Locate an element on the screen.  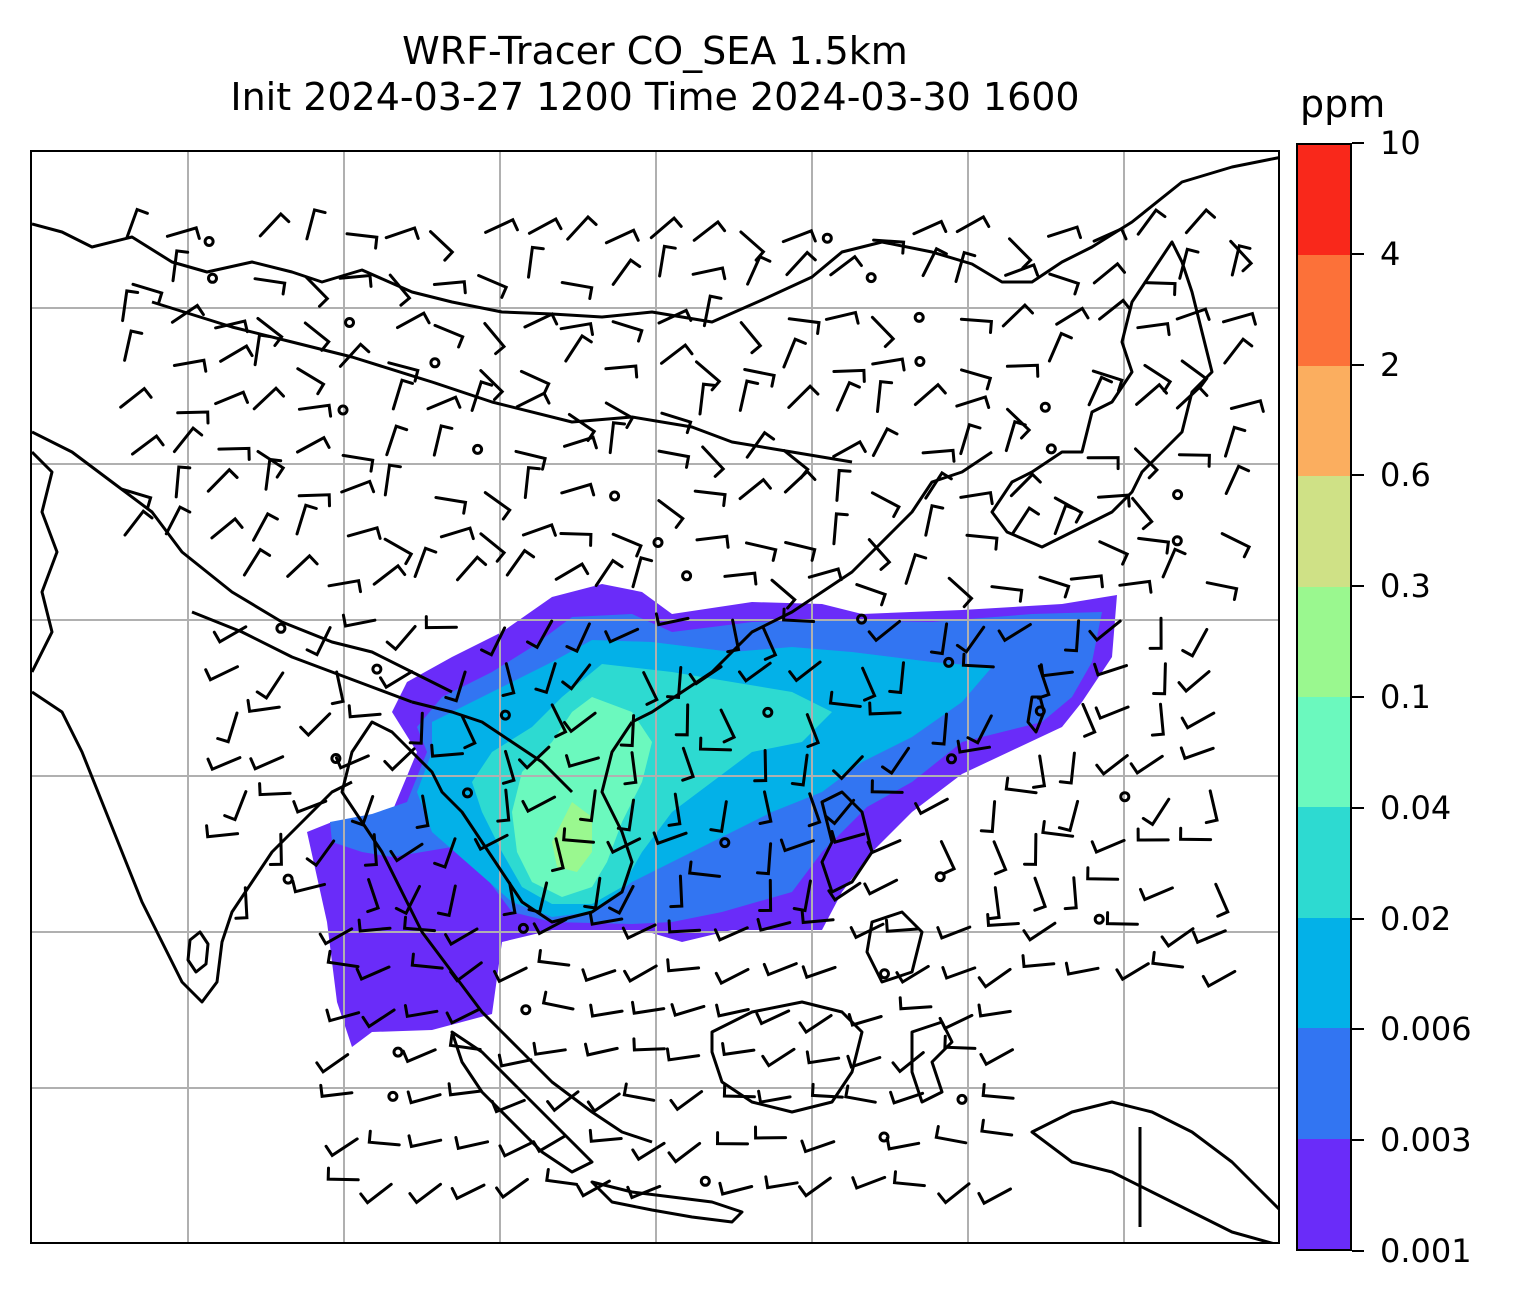
coastline-indochina is located at coordinates (496, 932).